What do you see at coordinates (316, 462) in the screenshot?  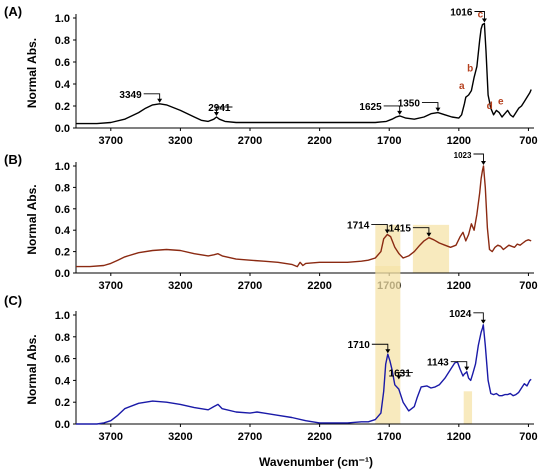 I see `x-axis-title: Wavenumber (cm⁻¹)` at bounding box center [316, 462].